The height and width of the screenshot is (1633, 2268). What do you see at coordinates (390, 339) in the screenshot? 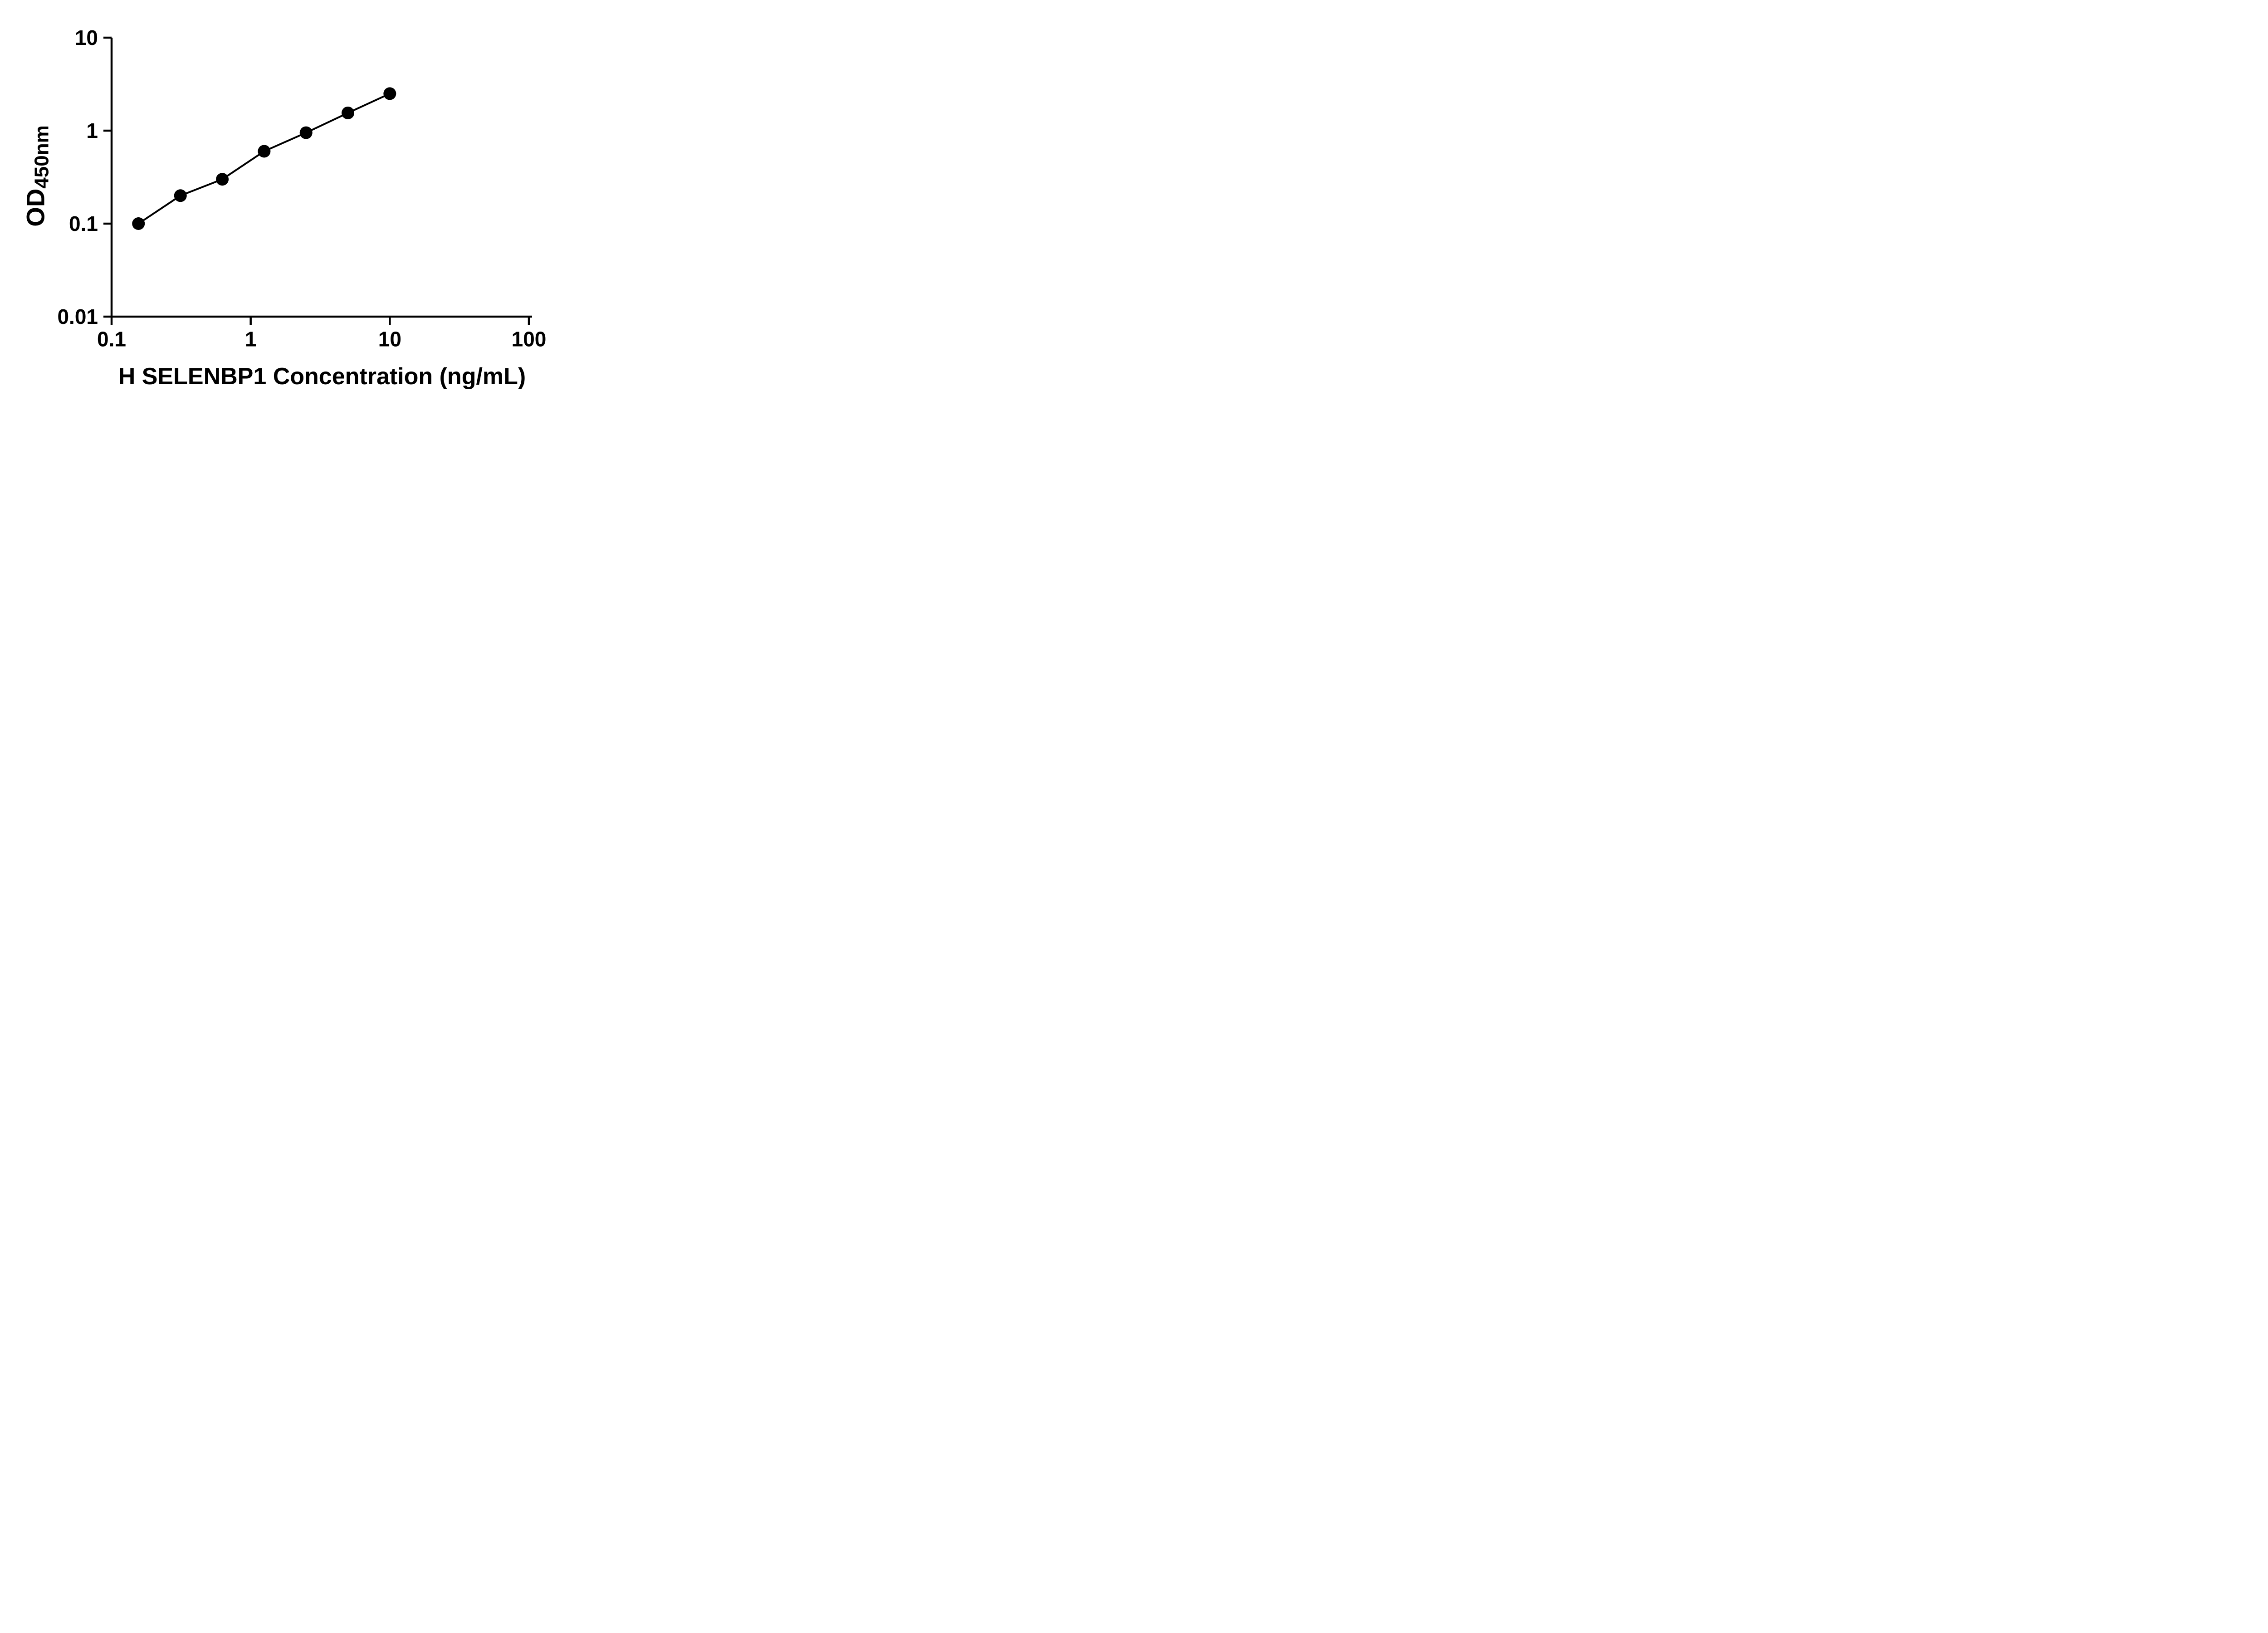
I see `x-tick-label: 10` at bounding box center [390, 339].